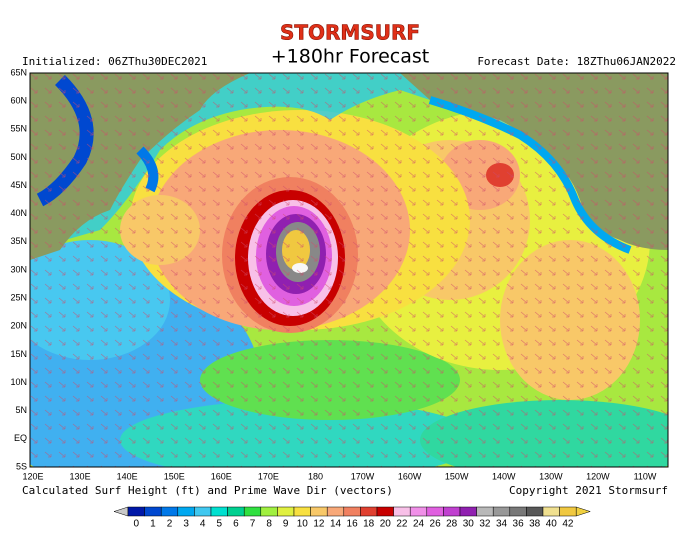 This screenshot has height=540, width=700. I want to click on legend-label: 6, so click(236, 524).